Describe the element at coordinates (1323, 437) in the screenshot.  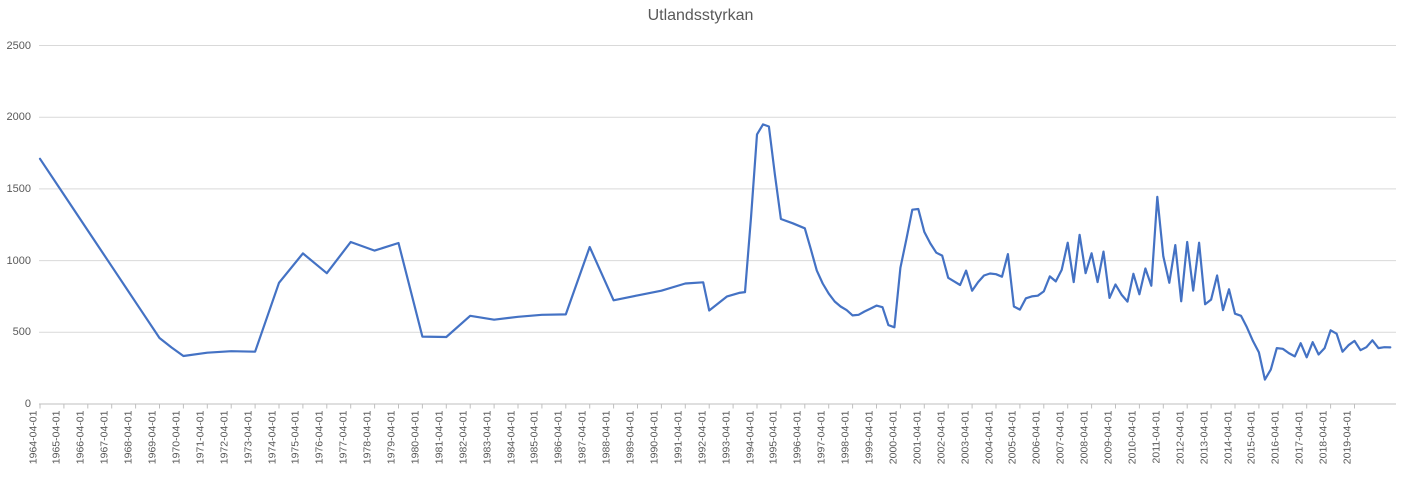
I see `x-axis-tick-label: 2018-04-01` at that location.